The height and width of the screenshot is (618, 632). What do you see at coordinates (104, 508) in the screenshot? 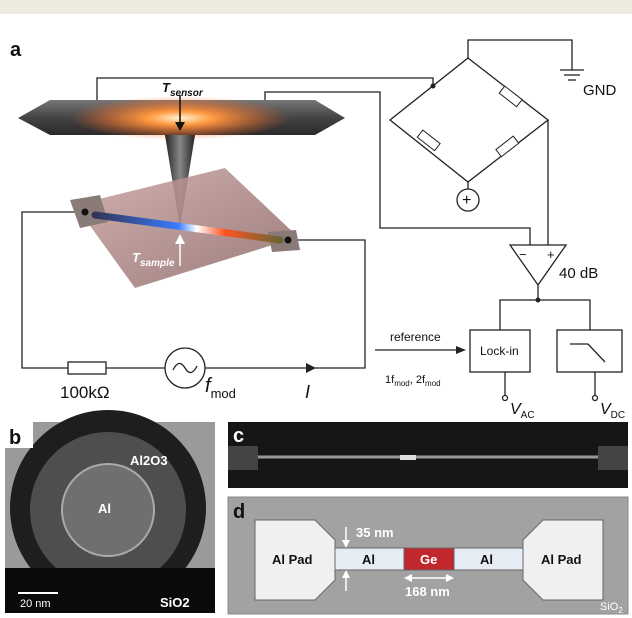
I see `core-label: Al` at bounding box center [104, 508].